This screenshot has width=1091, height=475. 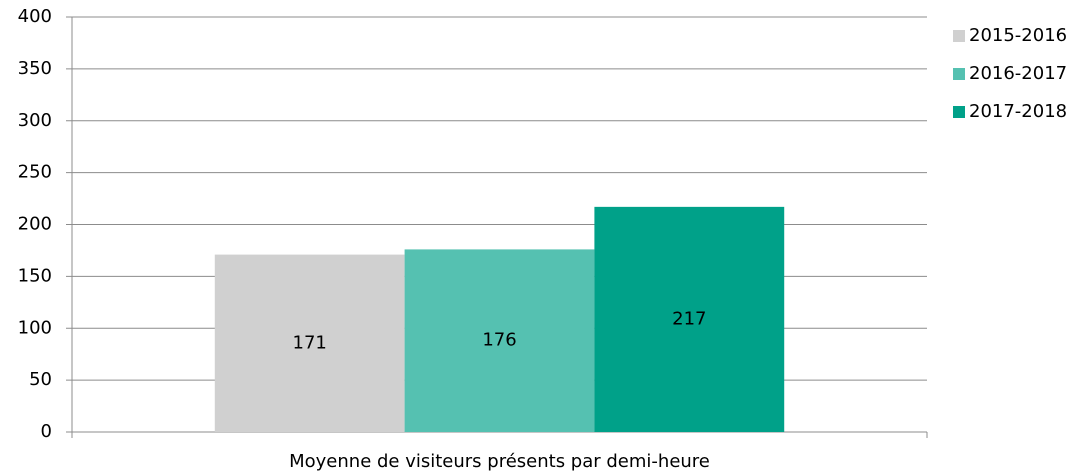 I want to click on y-tick-label: 50, so click(x=40, y=379).